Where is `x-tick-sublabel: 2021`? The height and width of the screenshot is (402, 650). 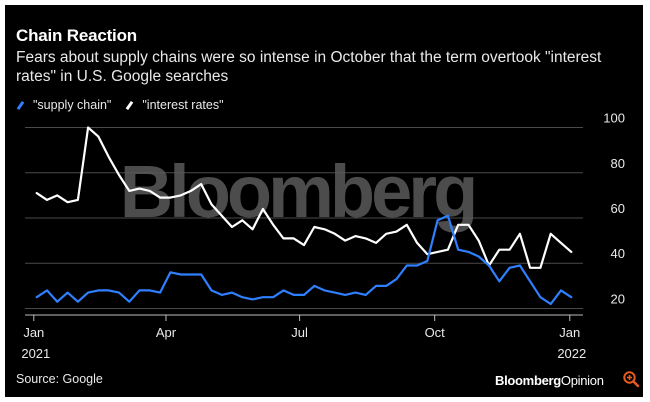 x-tick-sublabel: 2021 is located at coordinates (35, 353).